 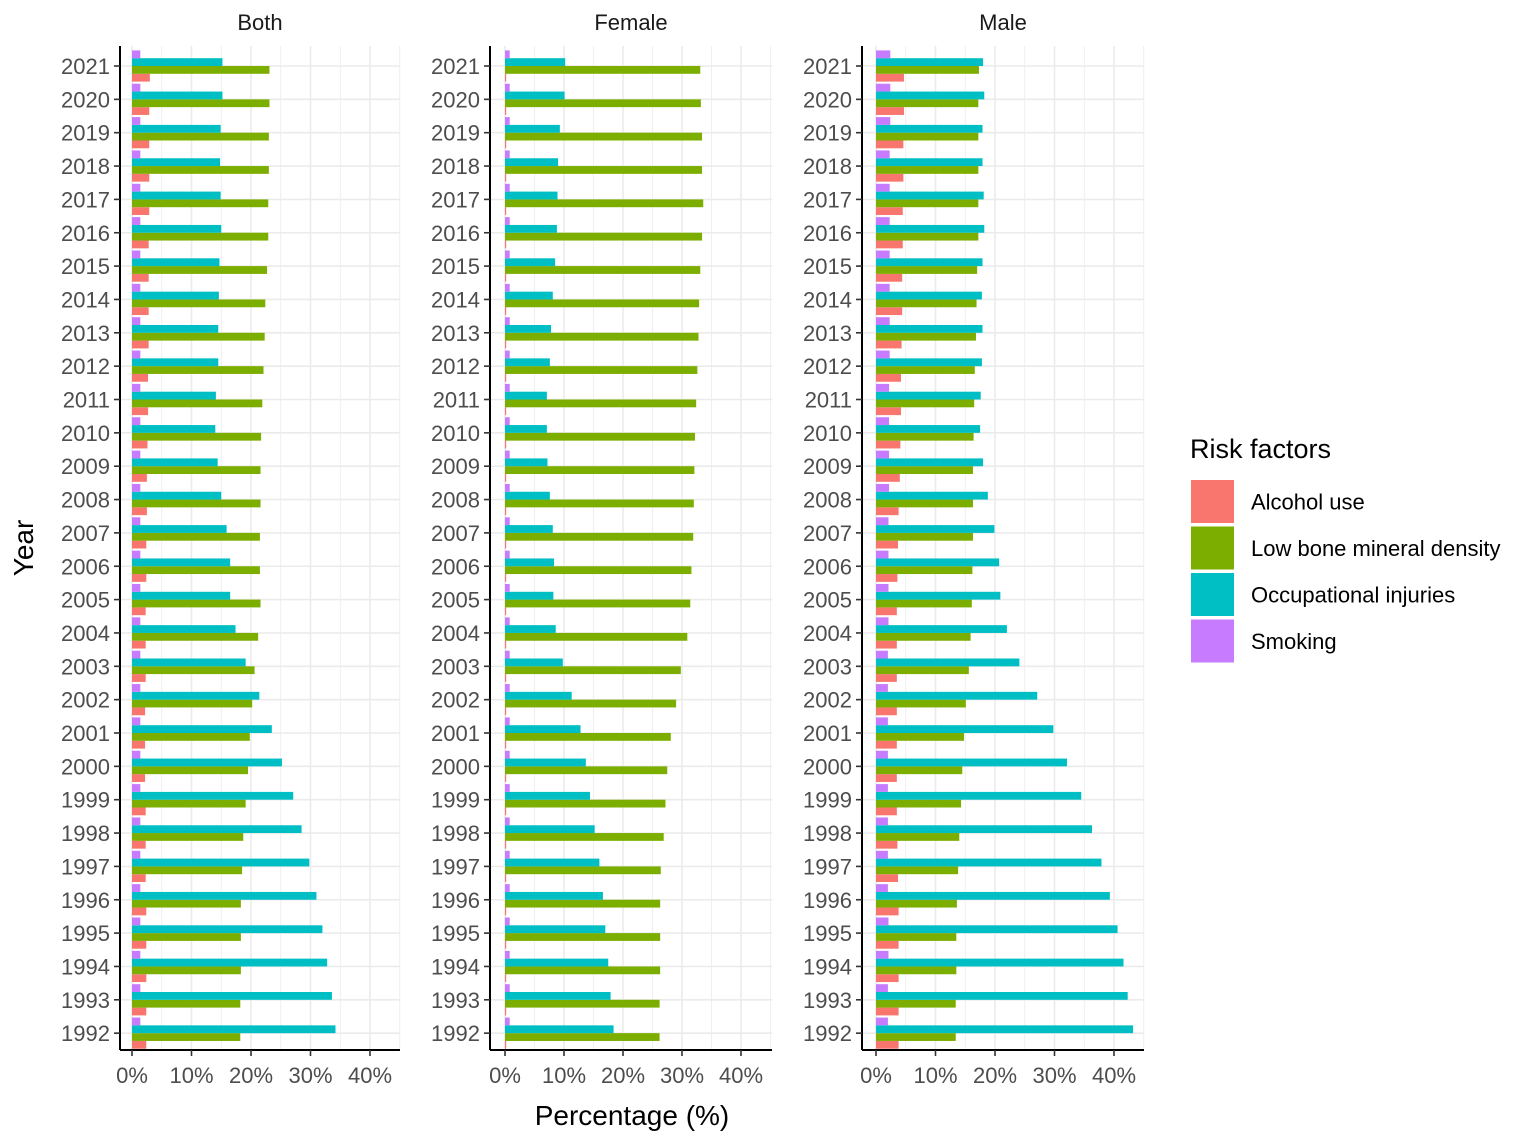 I want to click on bar-female-smoking-2015, so click(x=507, y=254).